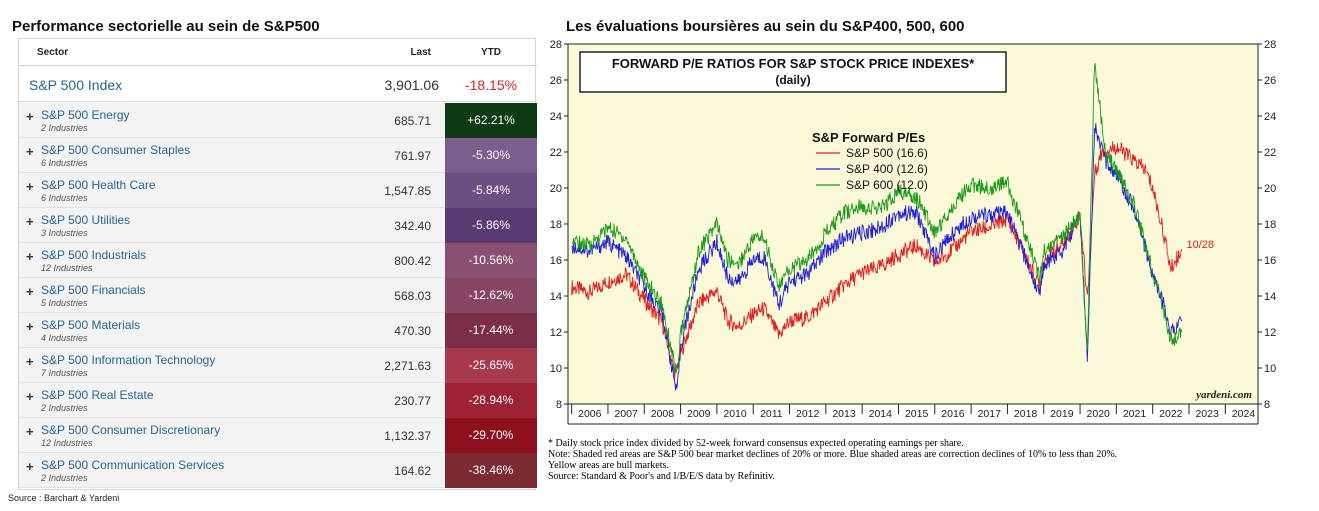 The height and width of the screenshot is (511, 1319). Describe the element at coordinates (412, 296) in the screenshot. I see `sector-last: 568.03` at that location.